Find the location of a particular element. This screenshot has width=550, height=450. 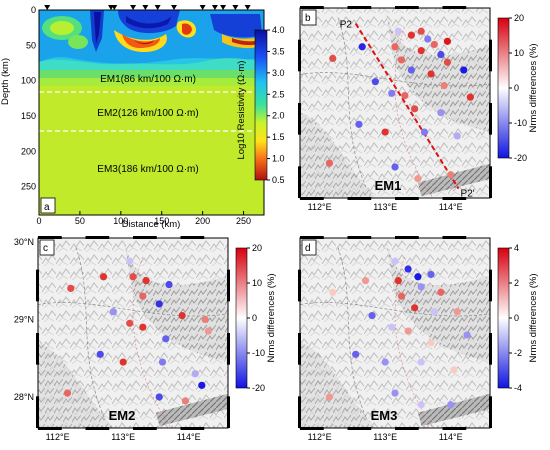

y-tick-label: 100 is located at coordinates (28, 81).